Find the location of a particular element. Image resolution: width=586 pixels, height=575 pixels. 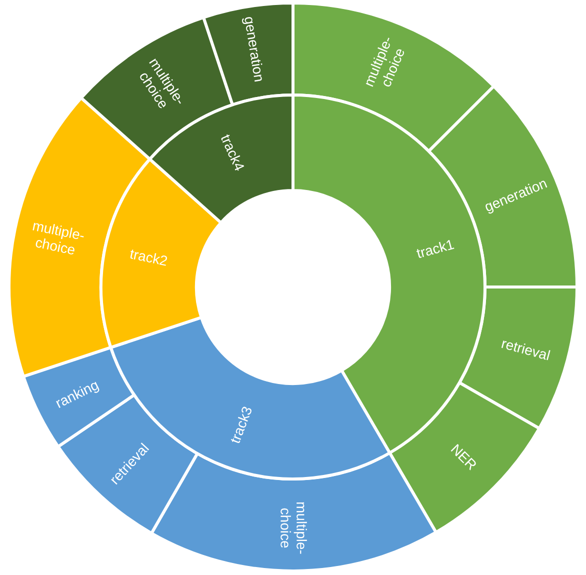

slice-label: retrieval is located at coordinates (526, 349).